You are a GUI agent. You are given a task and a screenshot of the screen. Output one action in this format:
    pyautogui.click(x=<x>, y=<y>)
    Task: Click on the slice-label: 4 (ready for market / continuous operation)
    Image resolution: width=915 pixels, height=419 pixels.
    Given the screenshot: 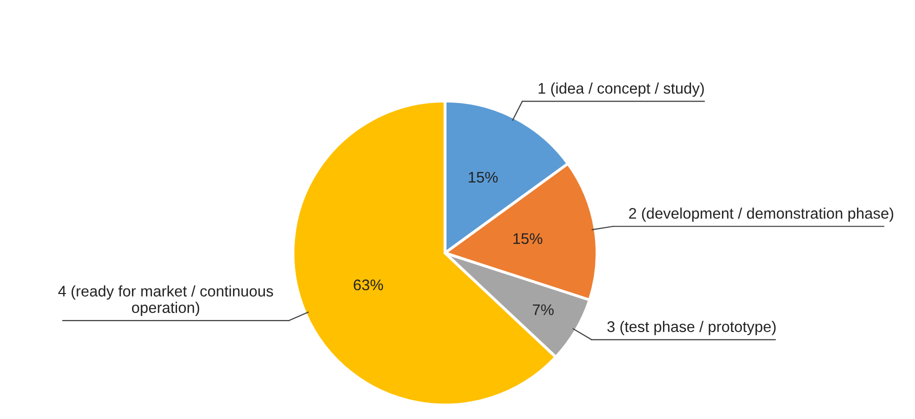 What is the action you would take?
    pyautogui.click(x=166, y=300)
    